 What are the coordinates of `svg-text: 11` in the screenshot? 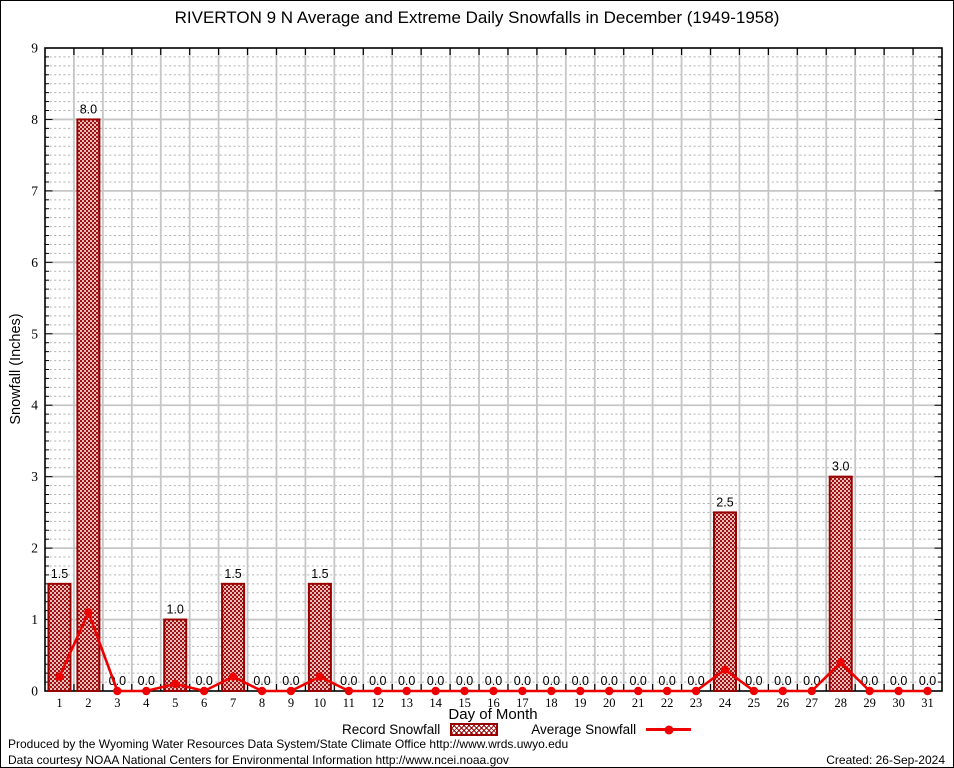 It's located at (349, 703).